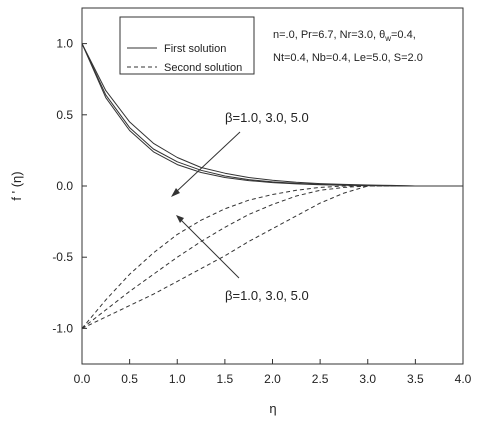 The image size is (500, 427). I want to click on x-tick-label: 1.5, so click(225, 379).